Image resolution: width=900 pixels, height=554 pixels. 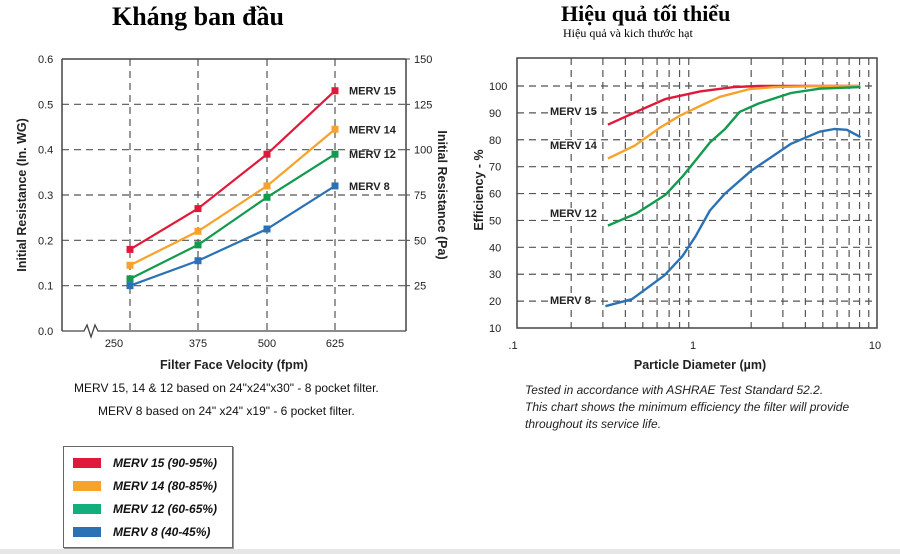 What do you see at coordinates (165, 509) in the screenshot?
I see `legend-label-merv12: MERV 12 (60-65%)` at bounding box center [165, 509].